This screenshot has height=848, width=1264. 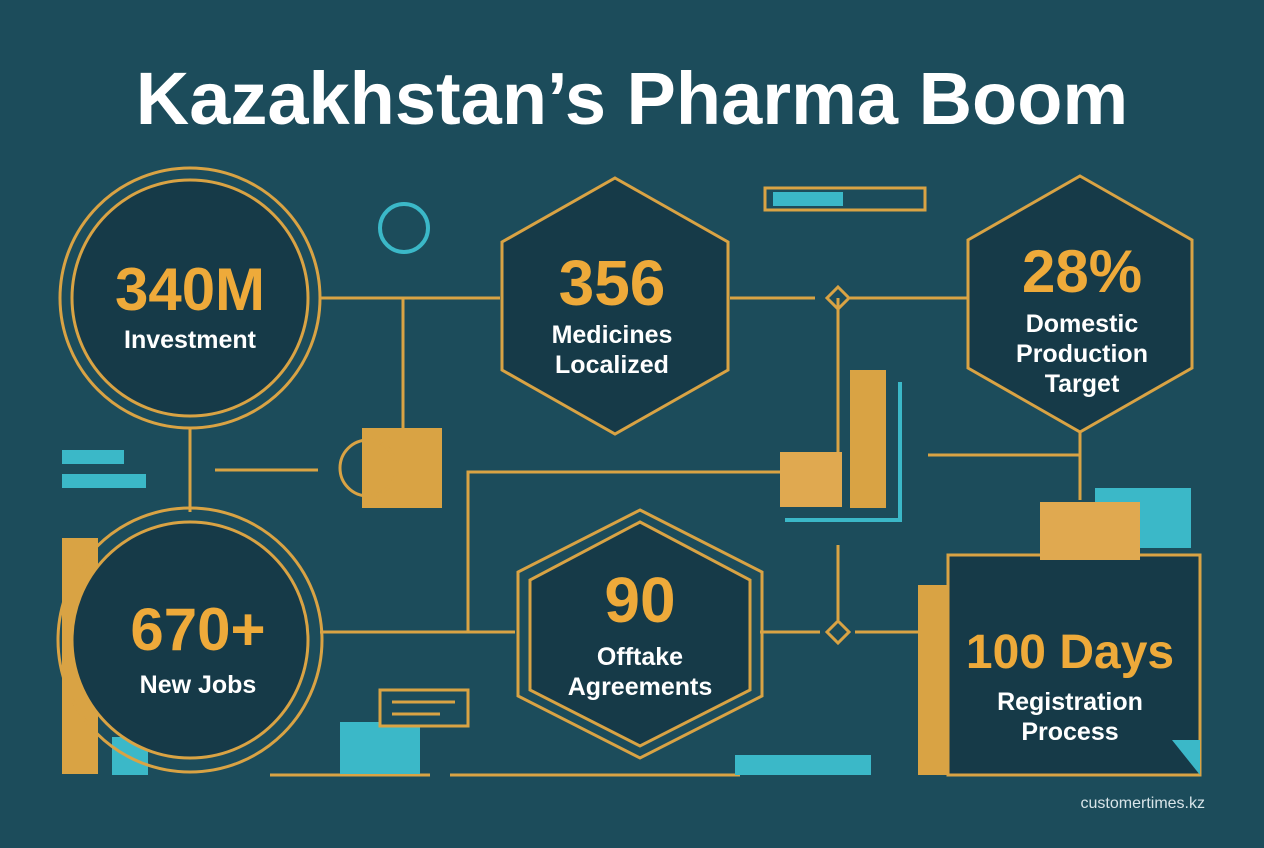 What do you see at coordinates (1143, 803) in the screenshot?
I see `footer: customertimes.kz` at bounding box center [1143, 803].